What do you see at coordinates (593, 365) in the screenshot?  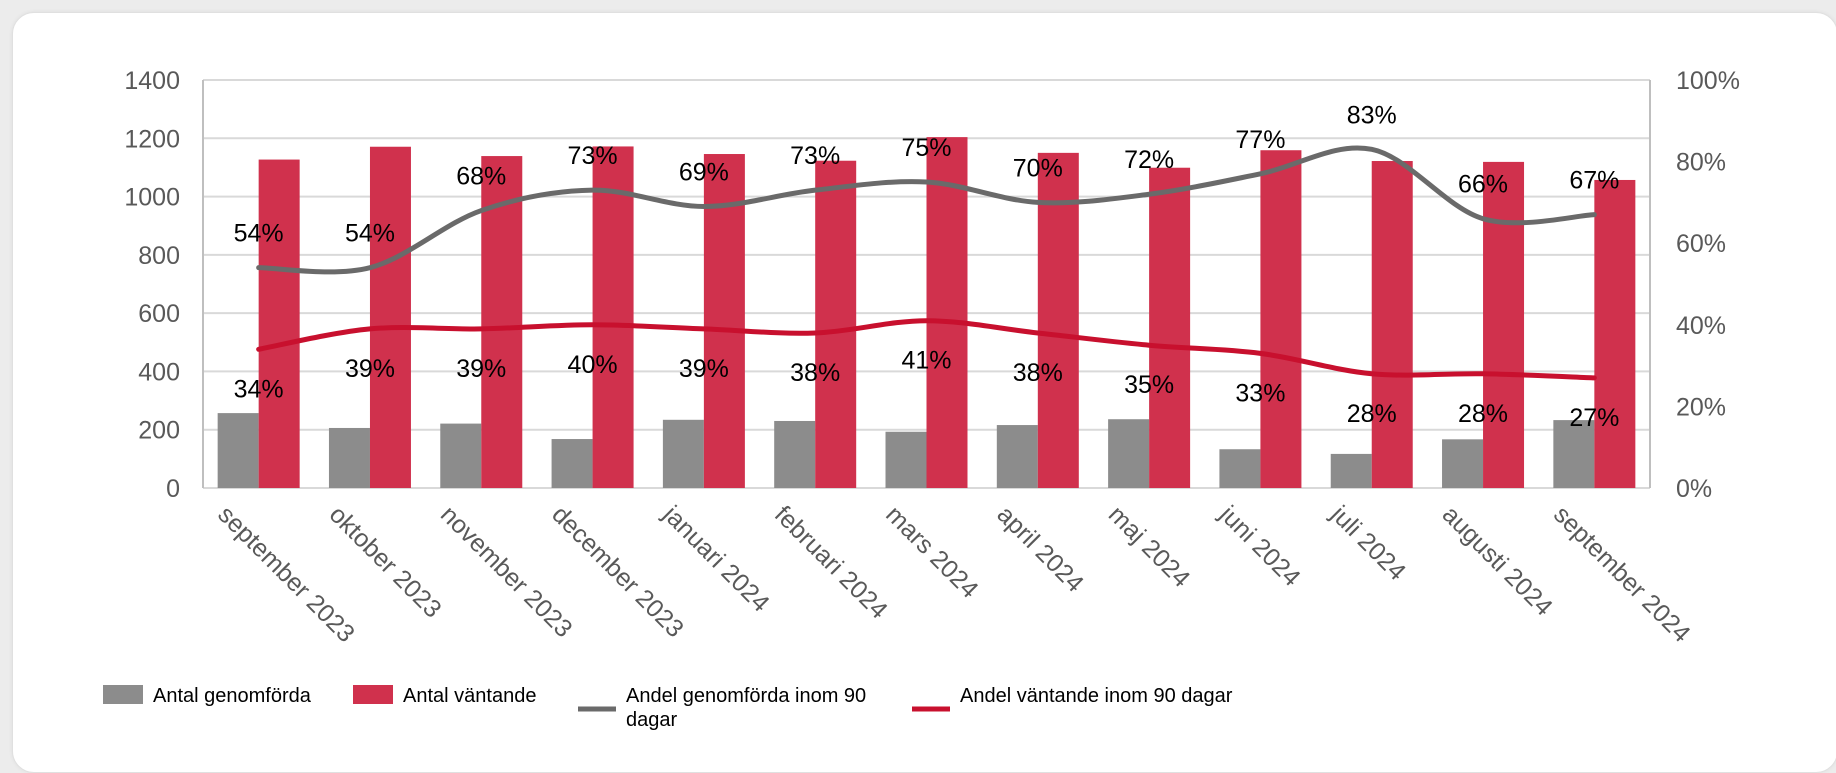 I see `data-label: 40%` at bounding box center [593, 365].